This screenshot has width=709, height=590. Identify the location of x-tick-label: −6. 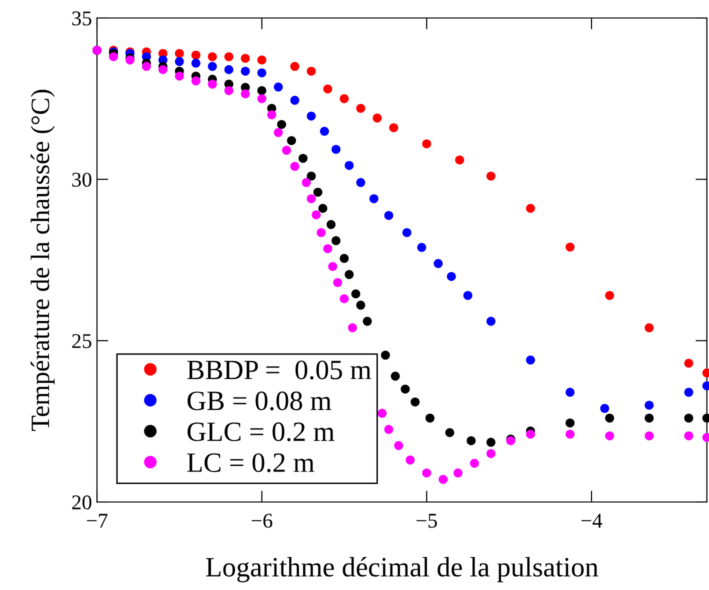
(262, 521).